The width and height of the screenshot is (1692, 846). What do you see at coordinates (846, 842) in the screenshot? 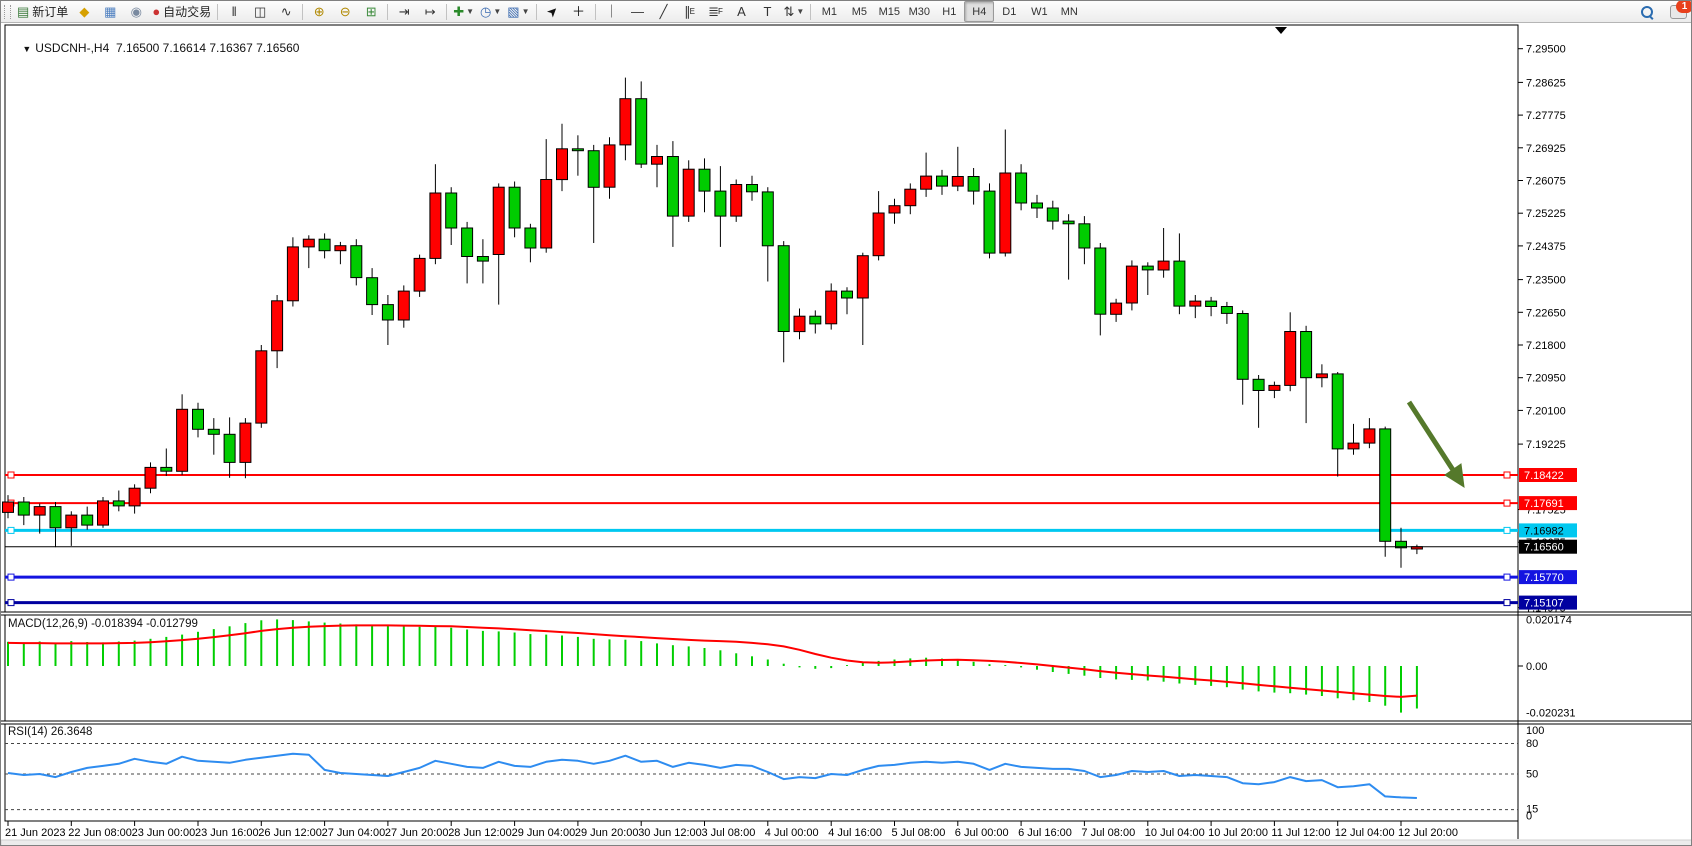
I see `status-strip` at bounding box center [846, 842].